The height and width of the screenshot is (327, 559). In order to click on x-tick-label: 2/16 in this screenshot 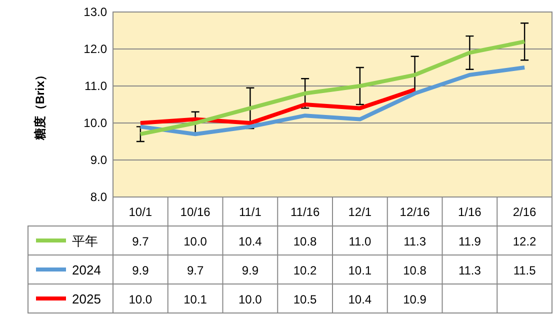, I will do `click(524, 212)`.